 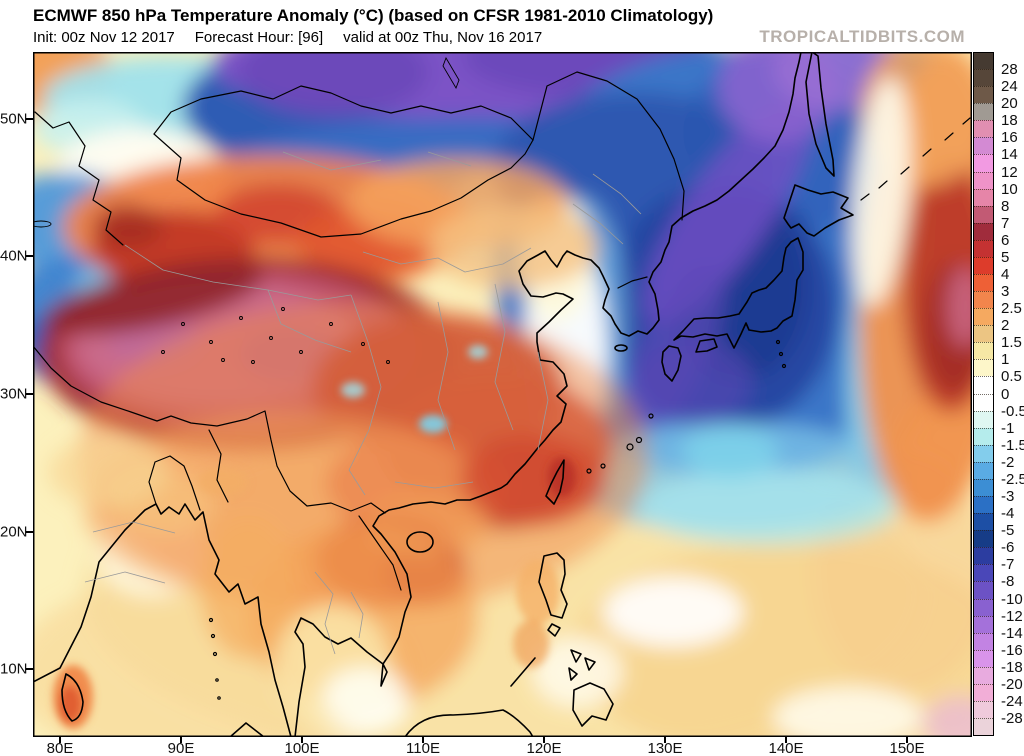 I want to click on y-tick-20n: 20N, so click(x=14, y=532).